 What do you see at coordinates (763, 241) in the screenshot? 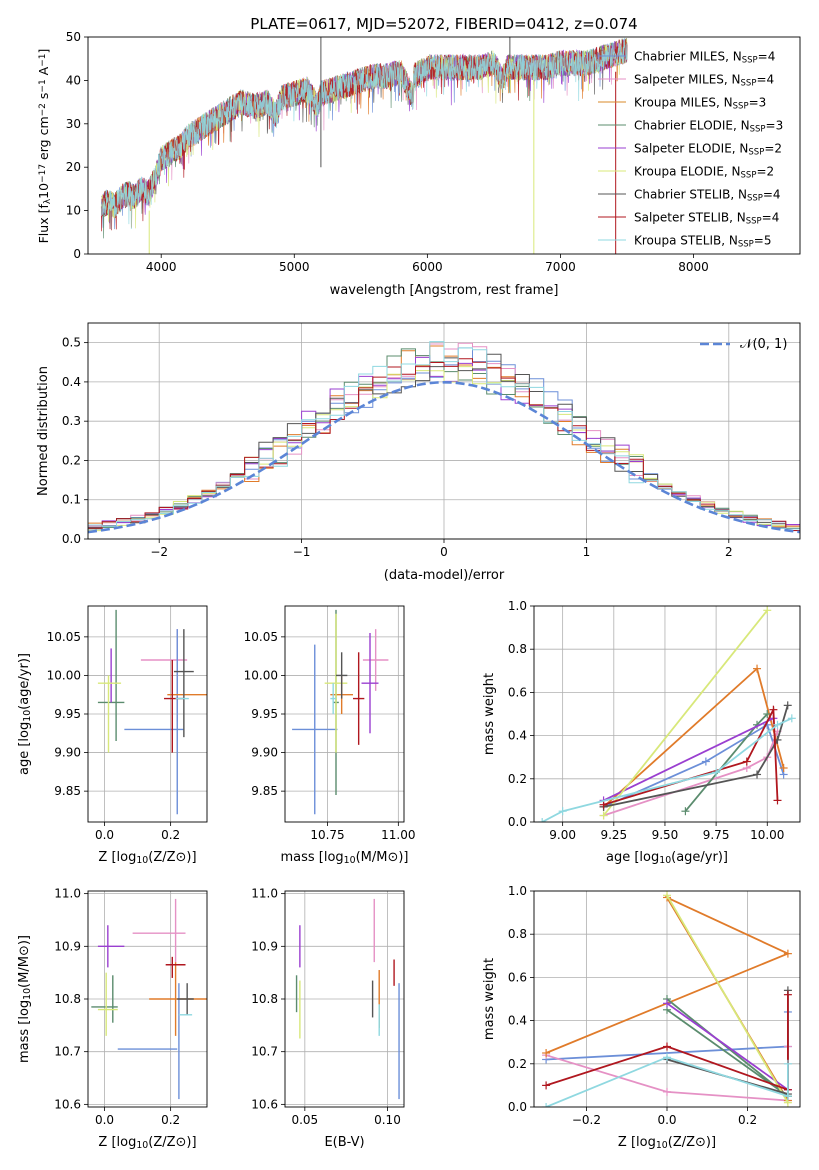
I see `legend-tail: =5` at bounding box center [763, 241].